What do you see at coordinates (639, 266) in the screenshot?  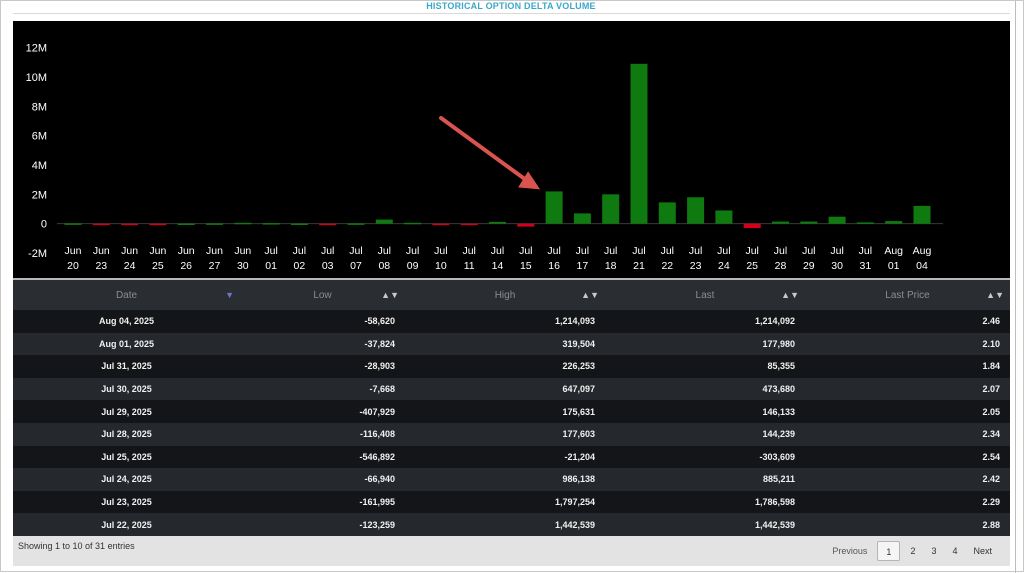 I see `x-tick-label: 21` at bounding box center [639, 266].